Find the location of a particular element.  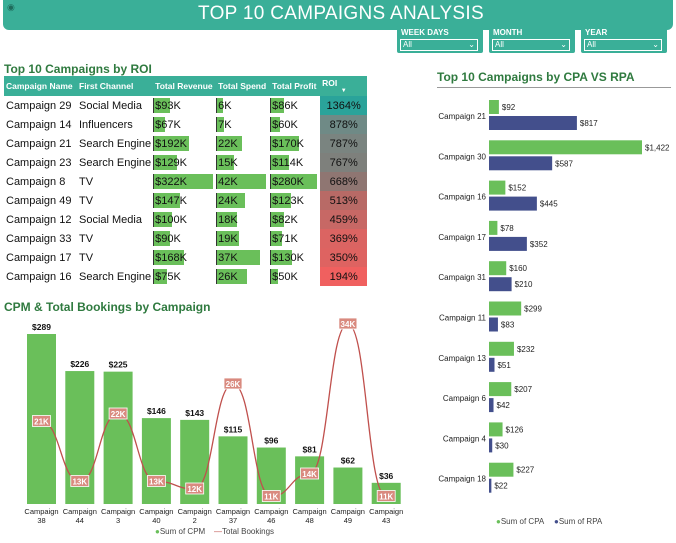

table-row: Campaign 12 Social Media $100K 18K $82K 459% is located at coordinates (186, 219).